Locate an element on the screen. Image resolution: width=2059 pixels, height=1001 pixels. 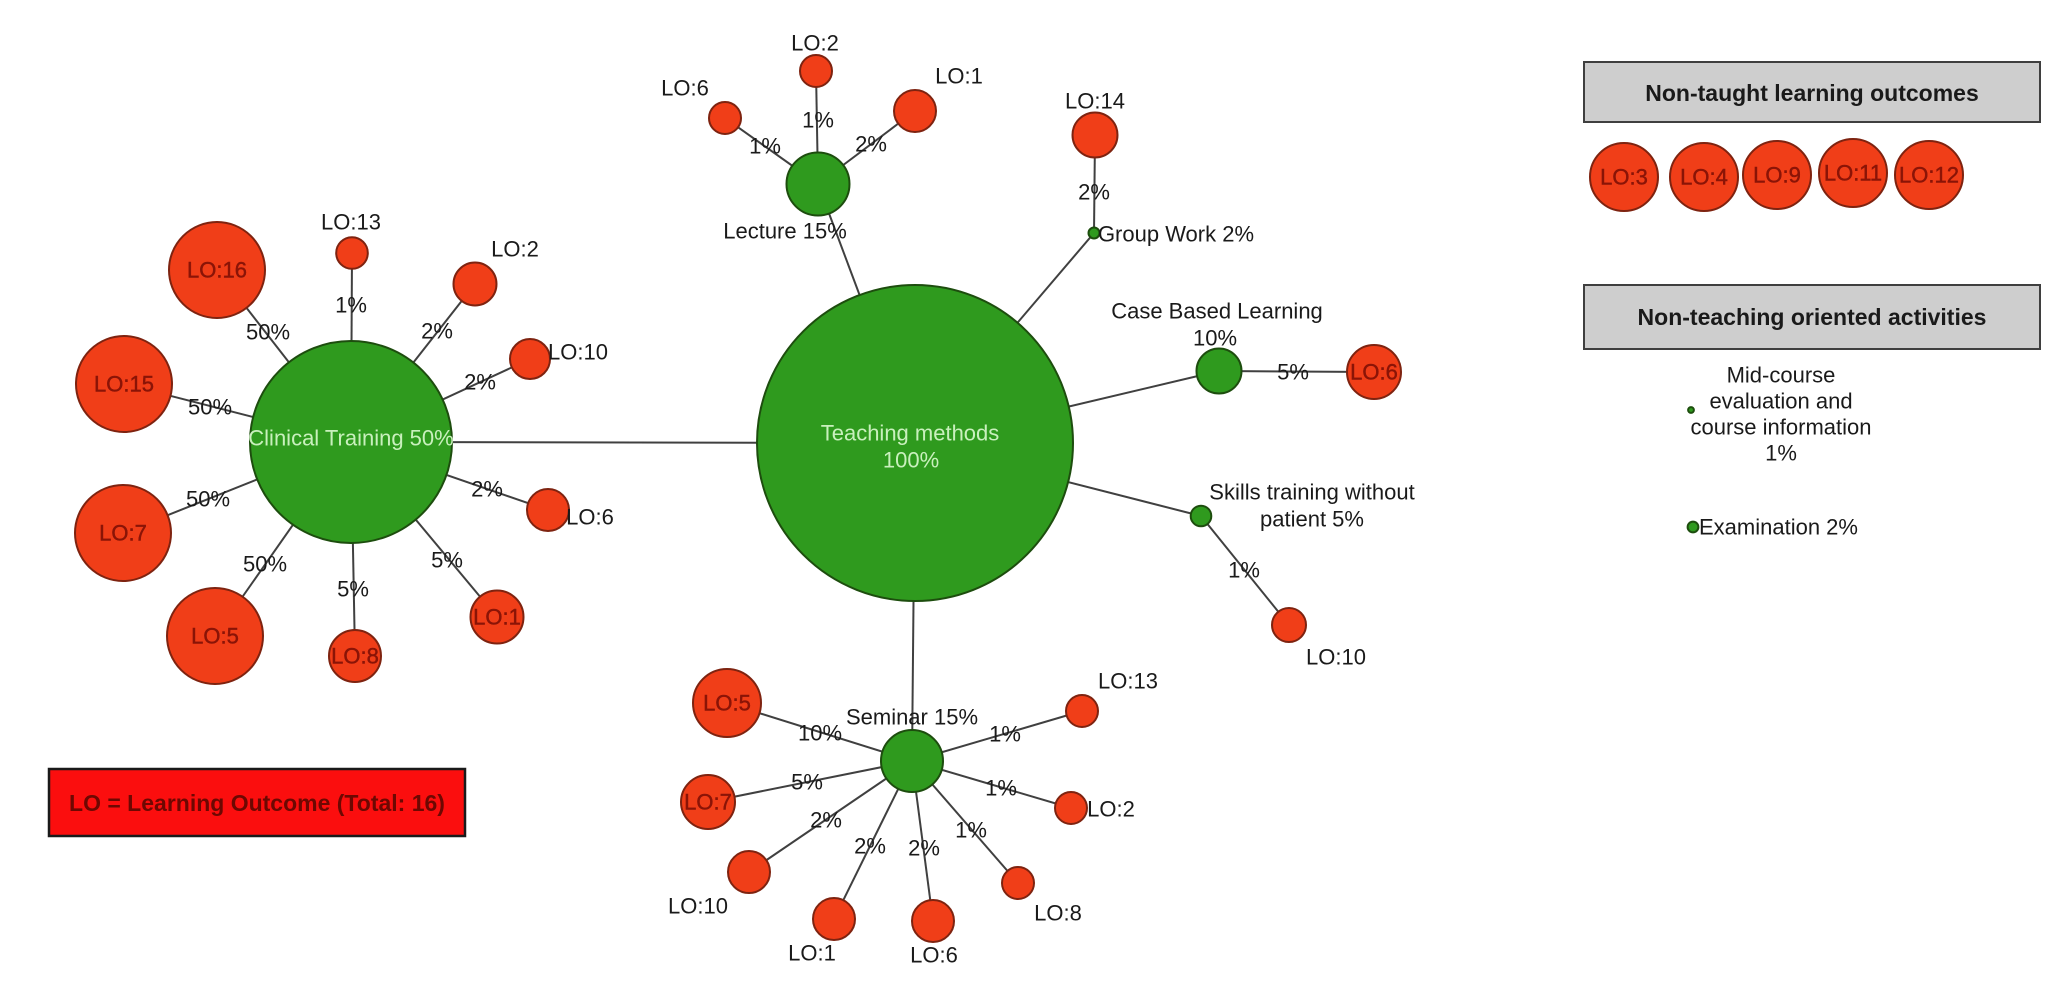
svg-text: LO:3 is located at coordinates (1624, 177).